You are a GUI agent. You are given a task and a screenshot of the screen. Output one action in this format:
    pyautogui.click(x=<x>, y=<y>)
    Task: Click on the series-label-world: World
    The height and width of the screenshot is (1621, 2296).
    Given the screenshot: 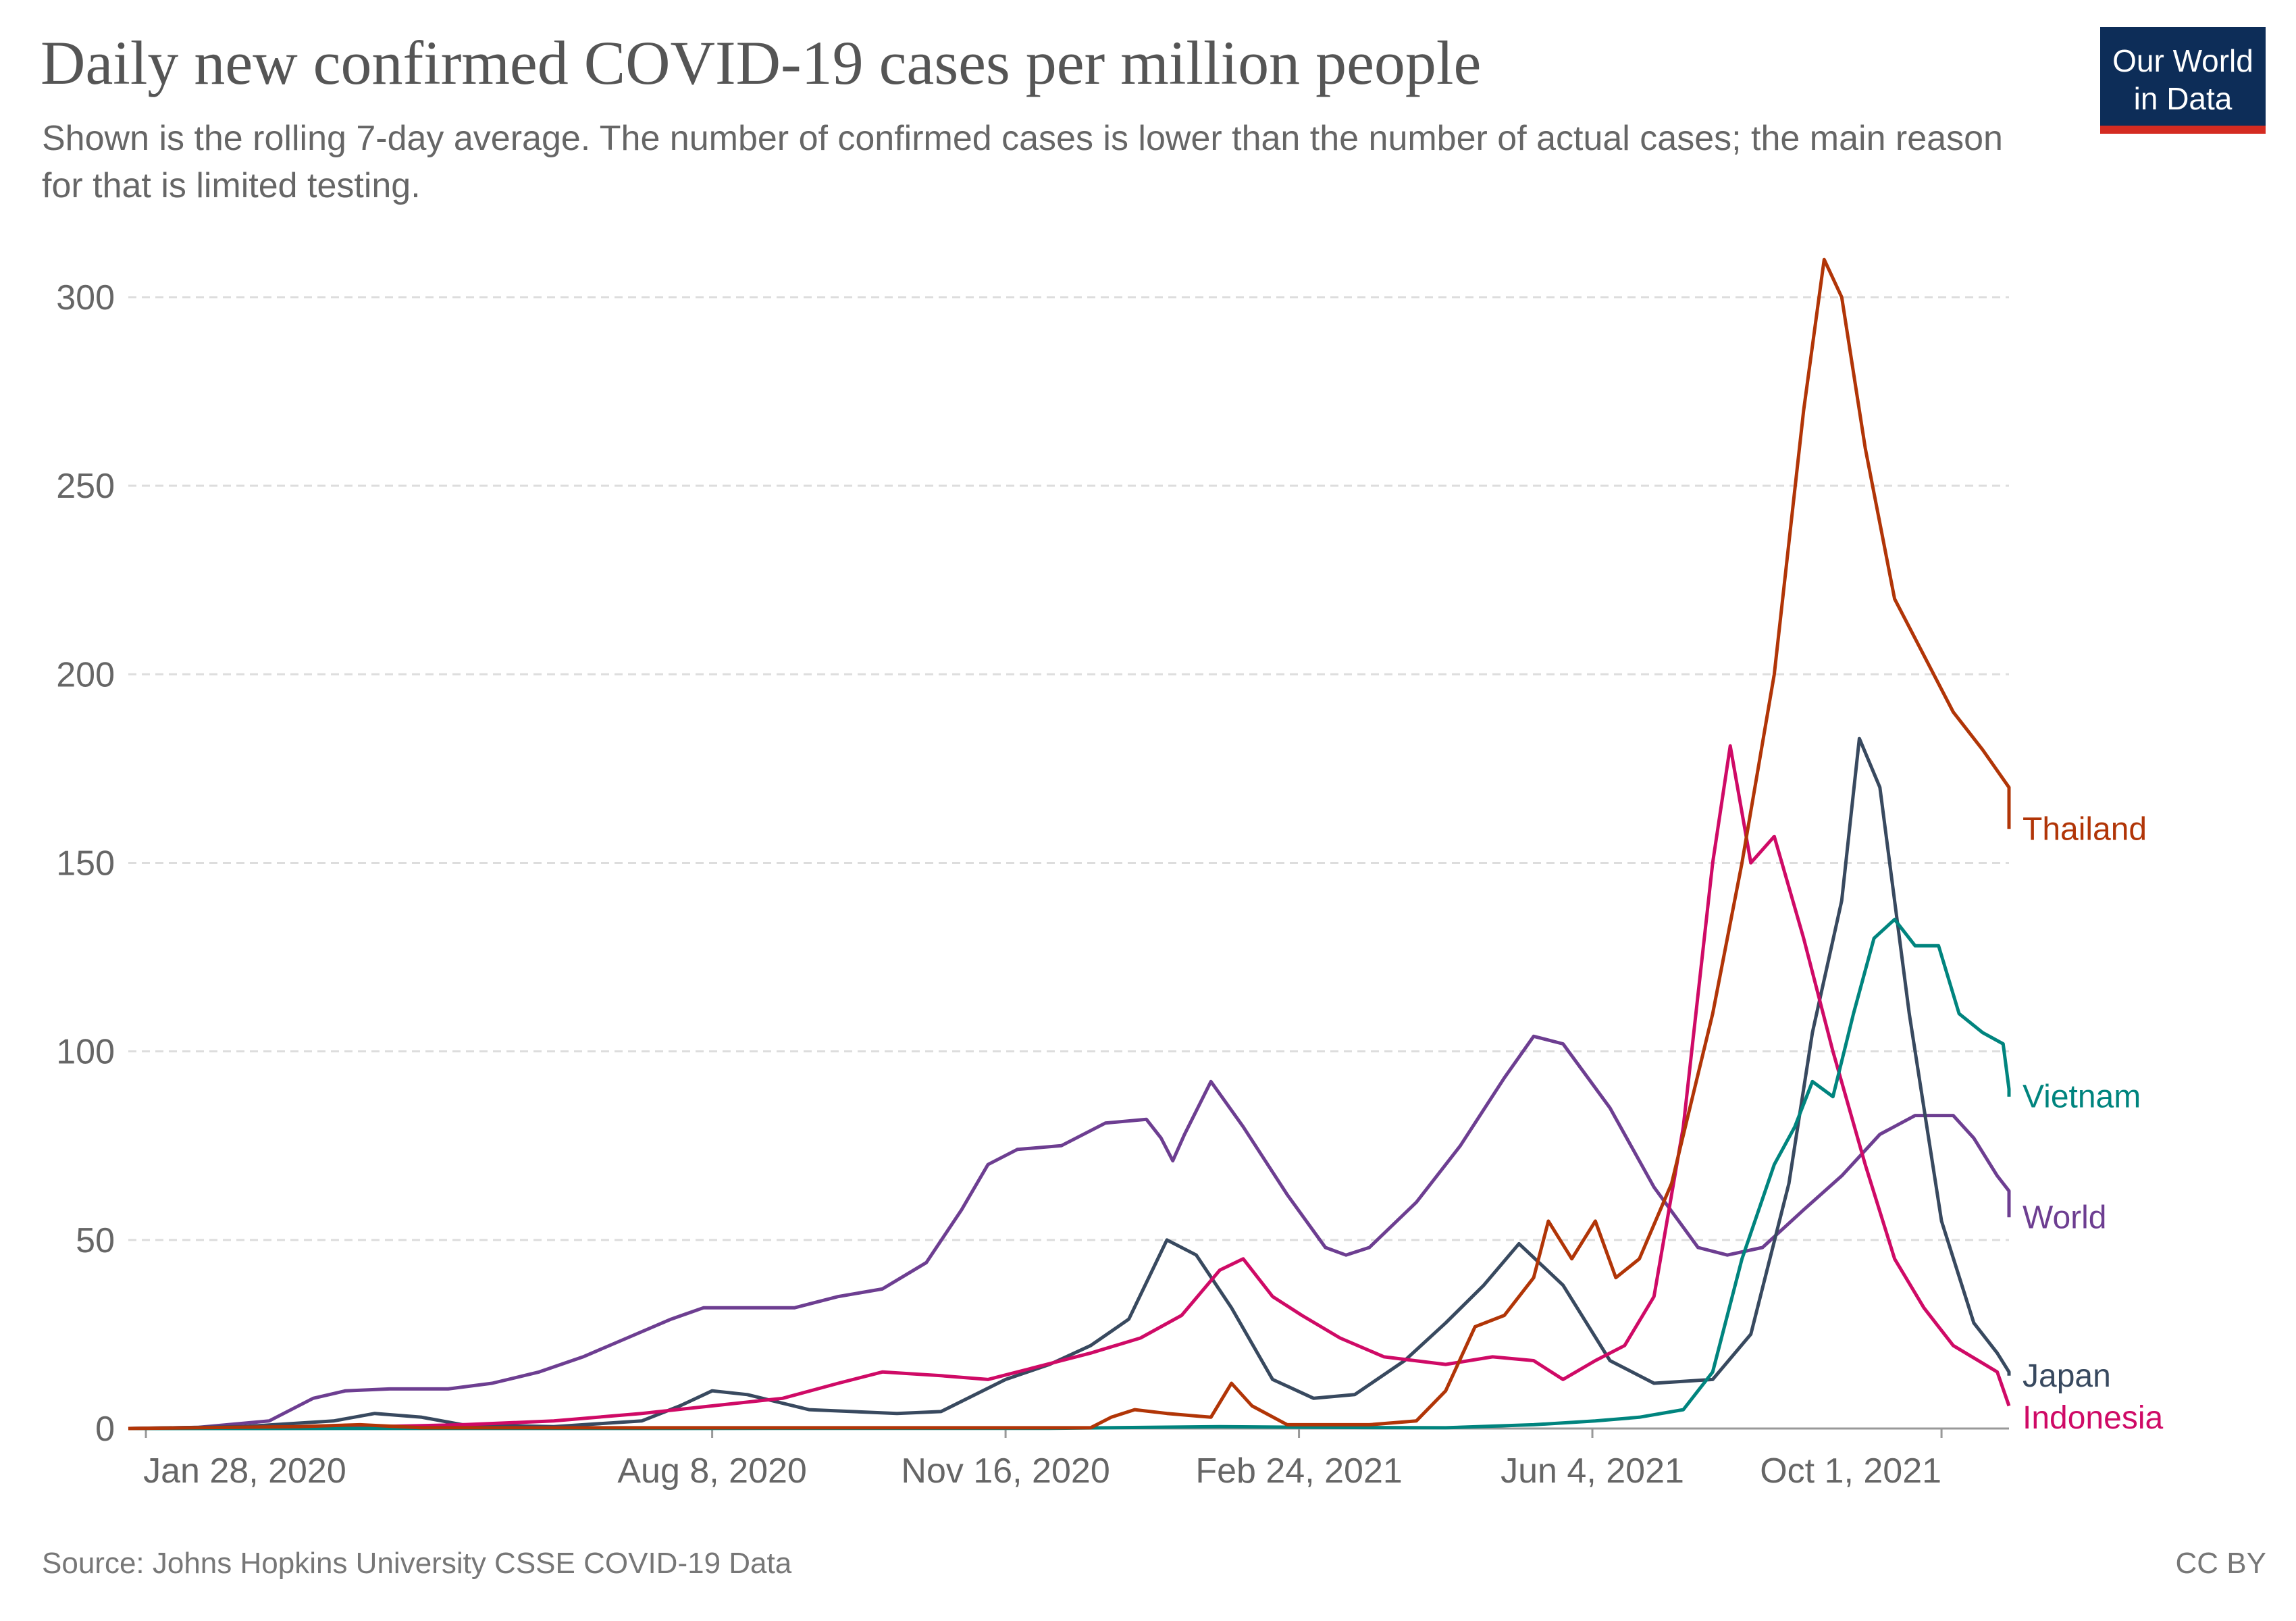 What is the action you would take?
    pyautogui.click(x=2064, y=1217)
    